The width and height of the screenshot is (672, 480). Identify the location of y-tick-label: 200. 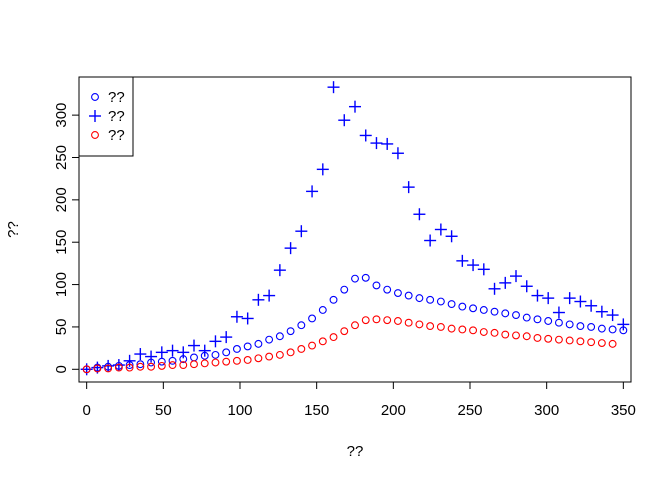
(61, 199).